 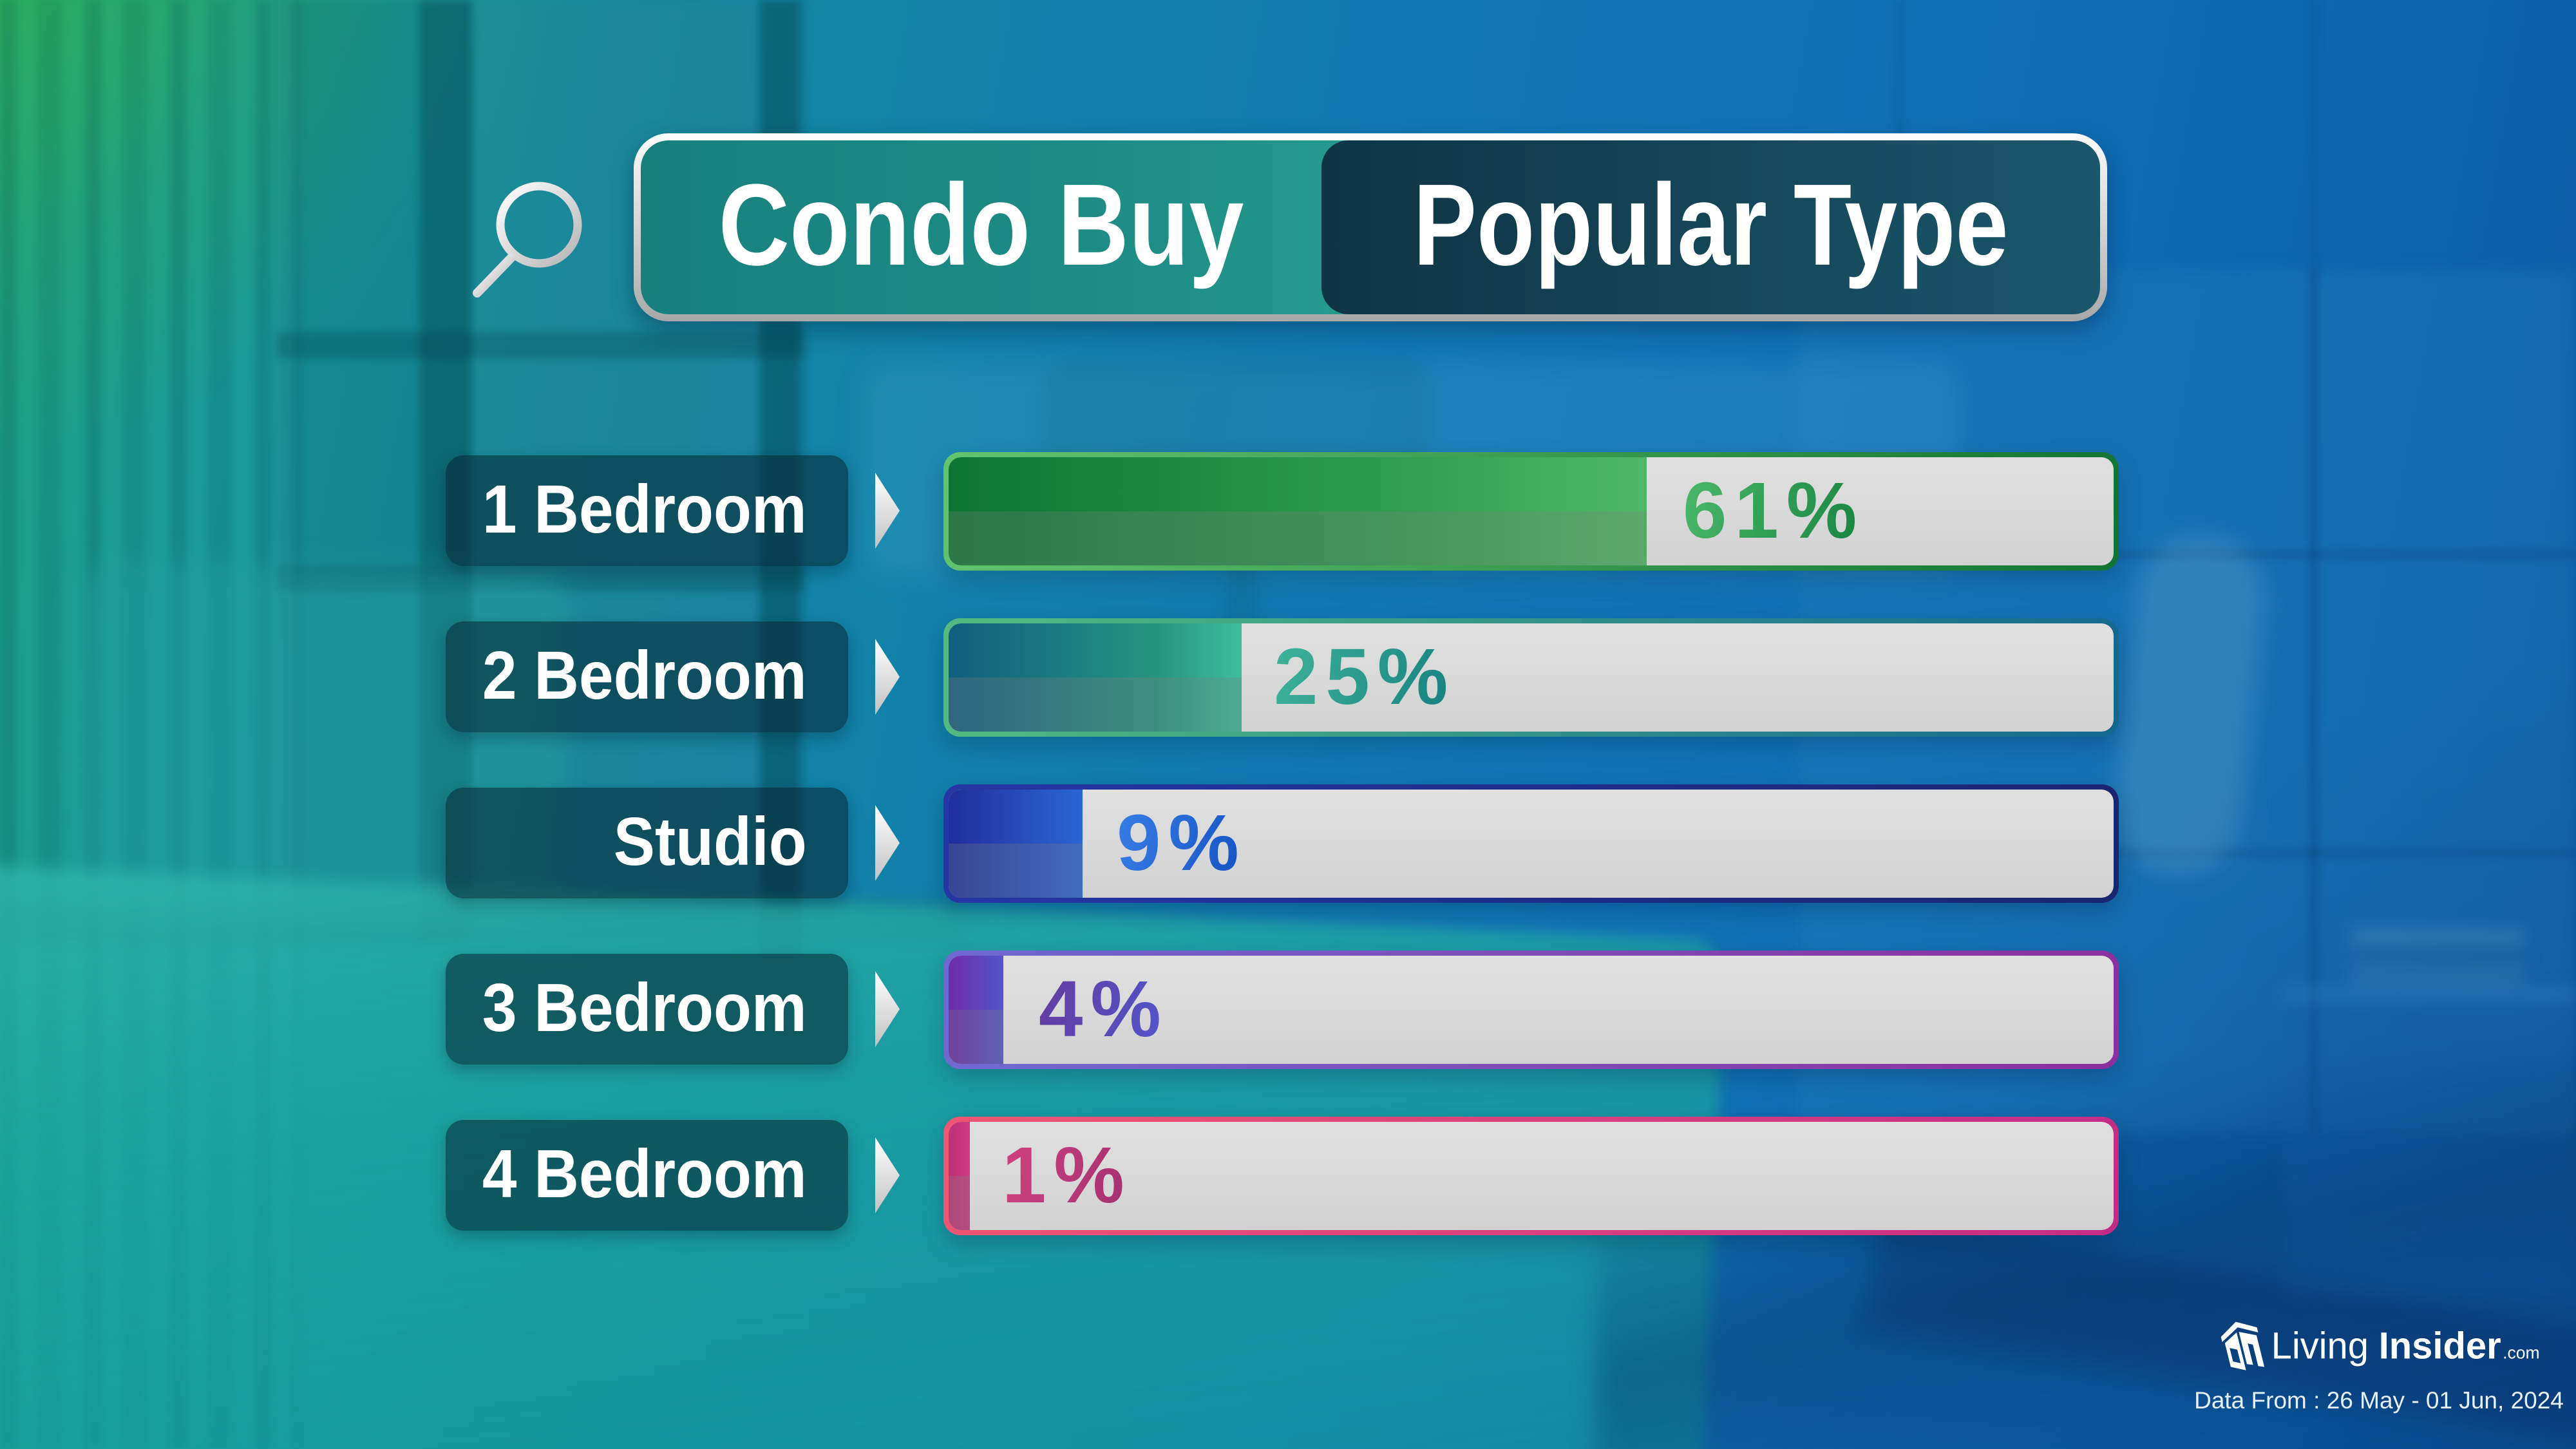 What do you see at coordinates (2521, 1353) in the screenshot?
I see `svg-text: .com` at bounding box center [2521, 1353].